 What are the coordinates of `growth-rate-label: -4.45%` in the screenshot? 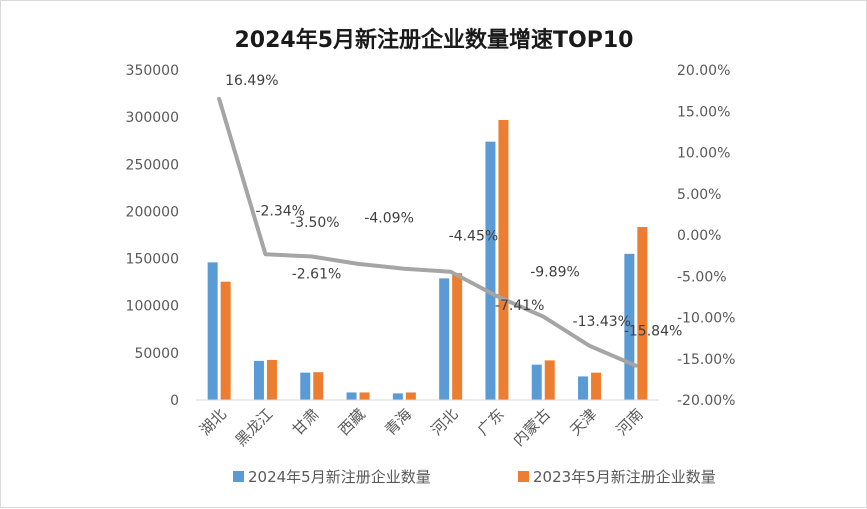 It's located at (474, 237).